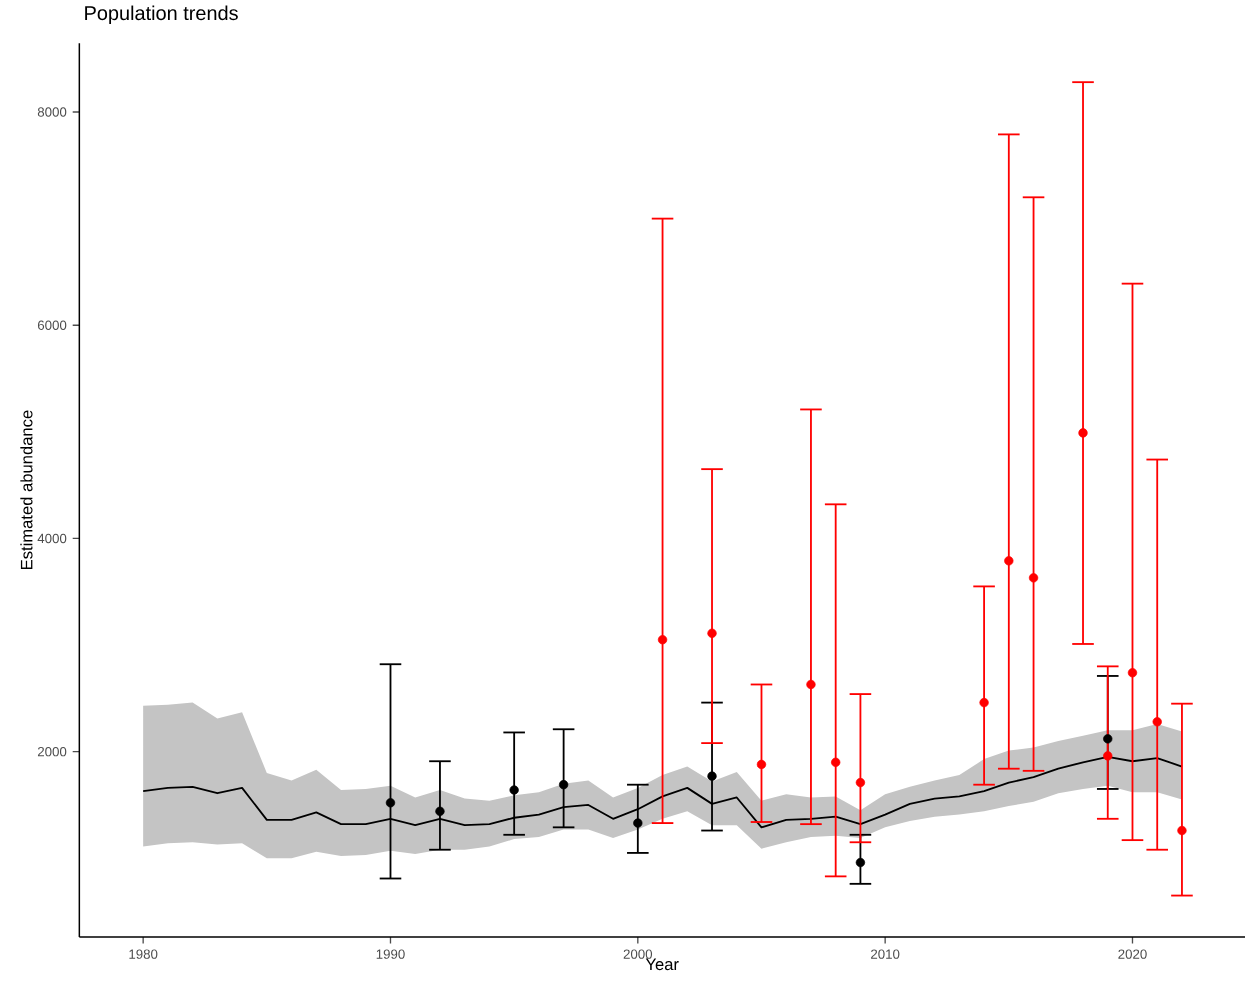 The height and width of the screenshot is (984, 1246). What do you see at coordinates (52, 752) in the screenshot?
I see `y-tick-label: 2000` at bounding box center [52, 752].